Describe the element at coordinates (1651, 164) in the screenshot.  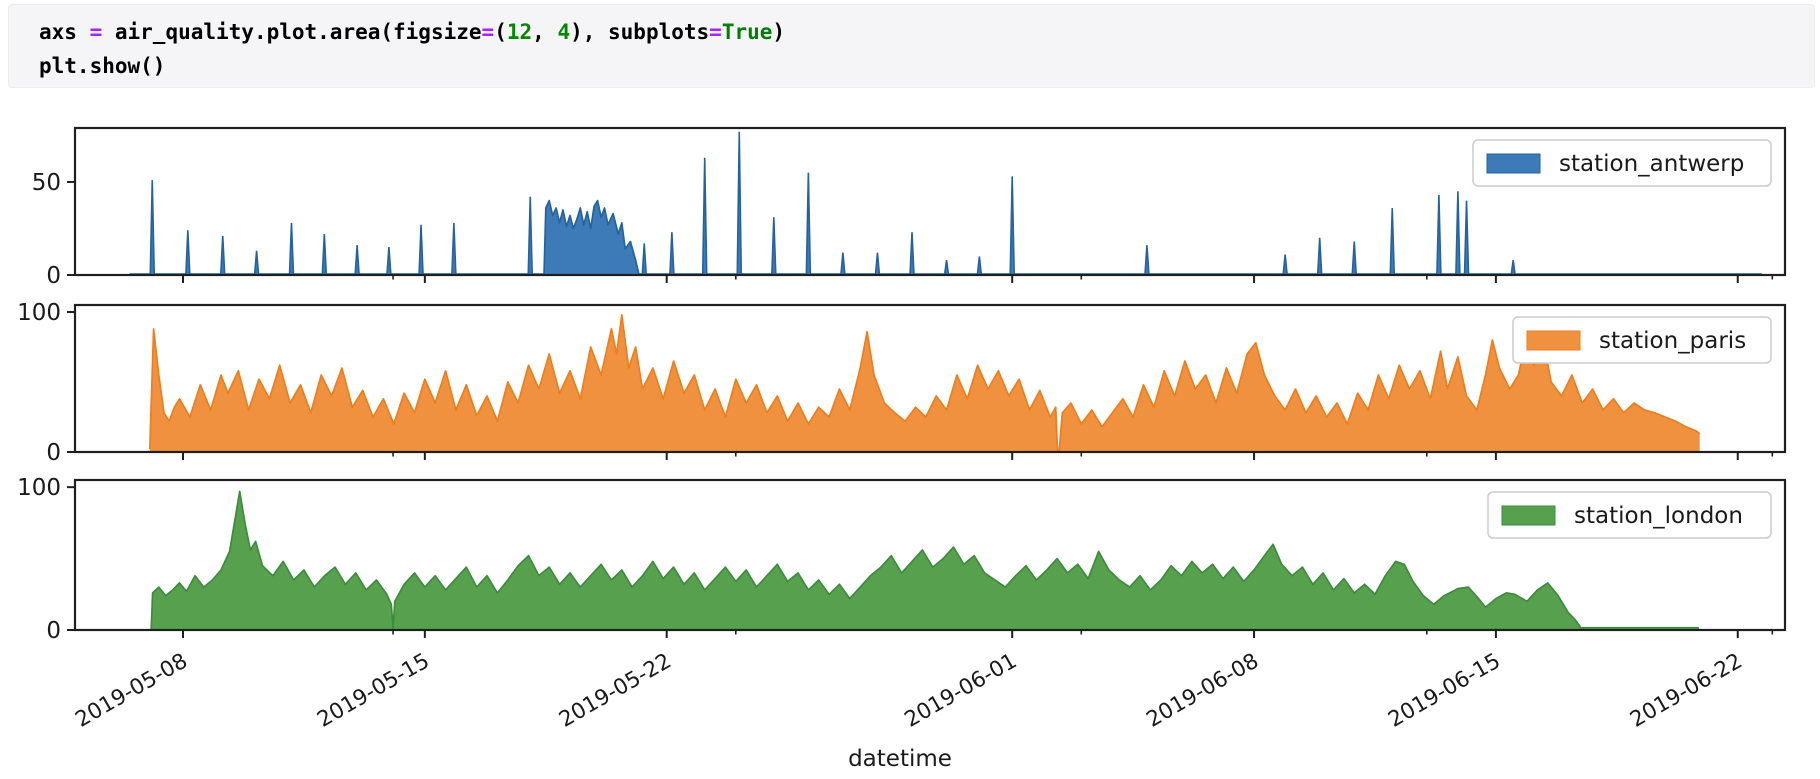
I see `legend-label: station_antwerp` at that location.